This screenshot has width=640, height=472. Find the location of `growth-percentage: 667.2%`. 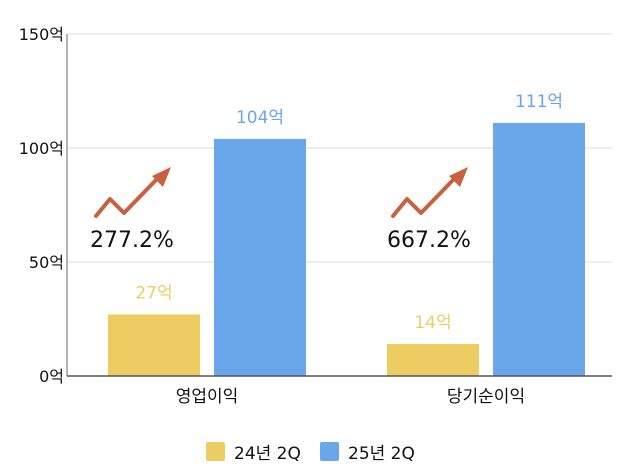

growth-percentage: 667.2% is located at coordinates (429, 240).